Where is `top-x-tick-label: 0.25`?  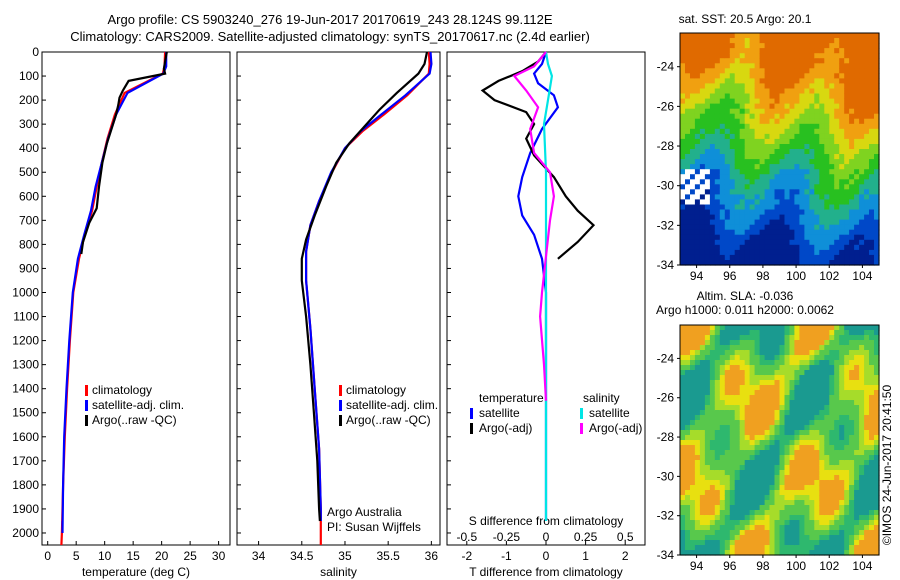
top-x-tick-label: 0.25 is located at coordinates (586, 537).